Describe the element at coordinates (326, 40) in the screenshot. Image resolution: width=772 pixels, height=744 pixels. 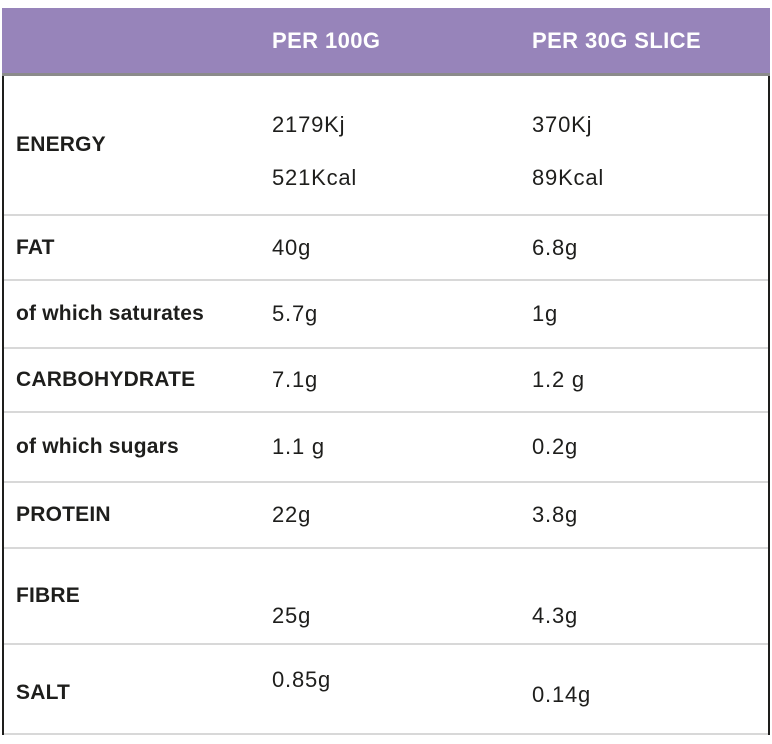
I see `header-cell-per-100g: PER 100G` at that location.